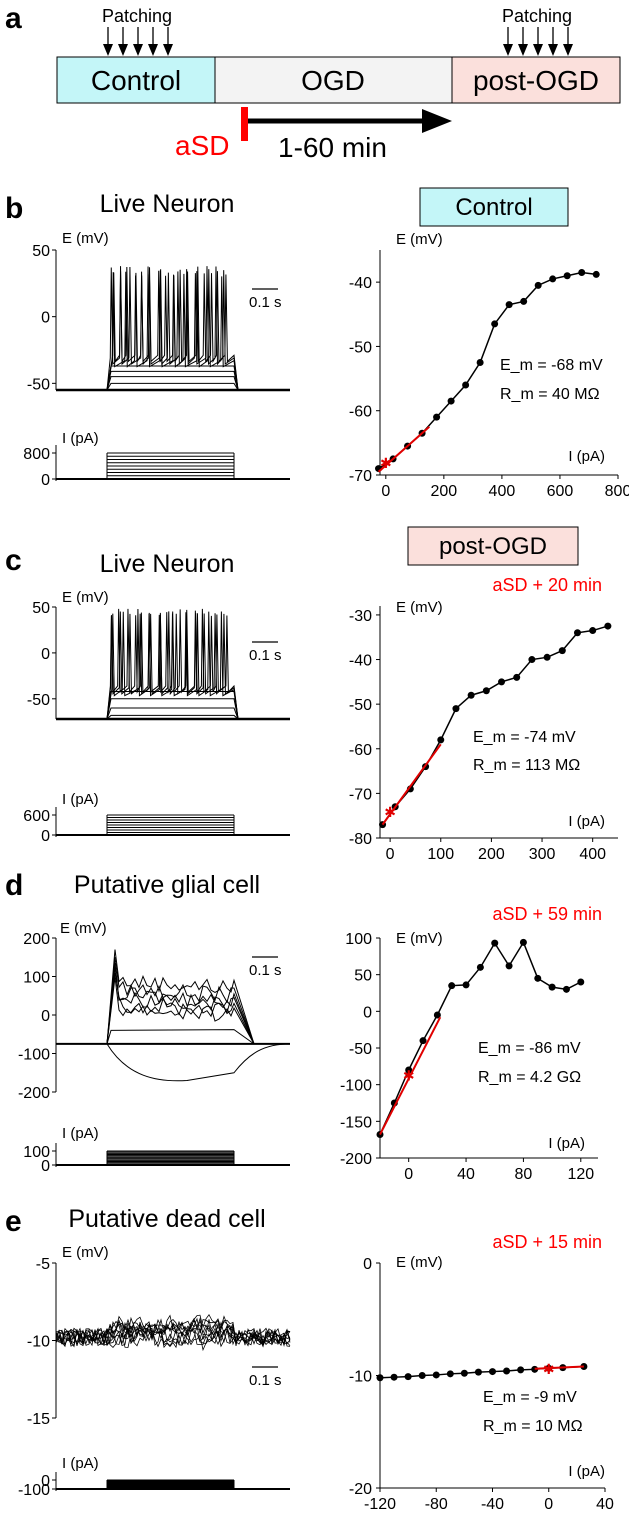 The image size is (629, 1518). I want to click on panel-title: Putative dead cell, so click(166, 1219).